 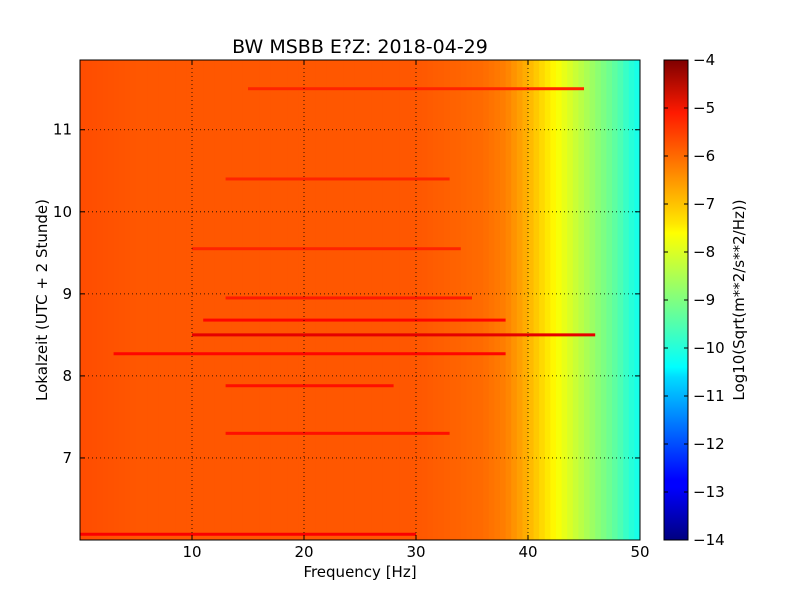 I want to click on colorbar-tick-label: −9, so click(x=704, y=300).